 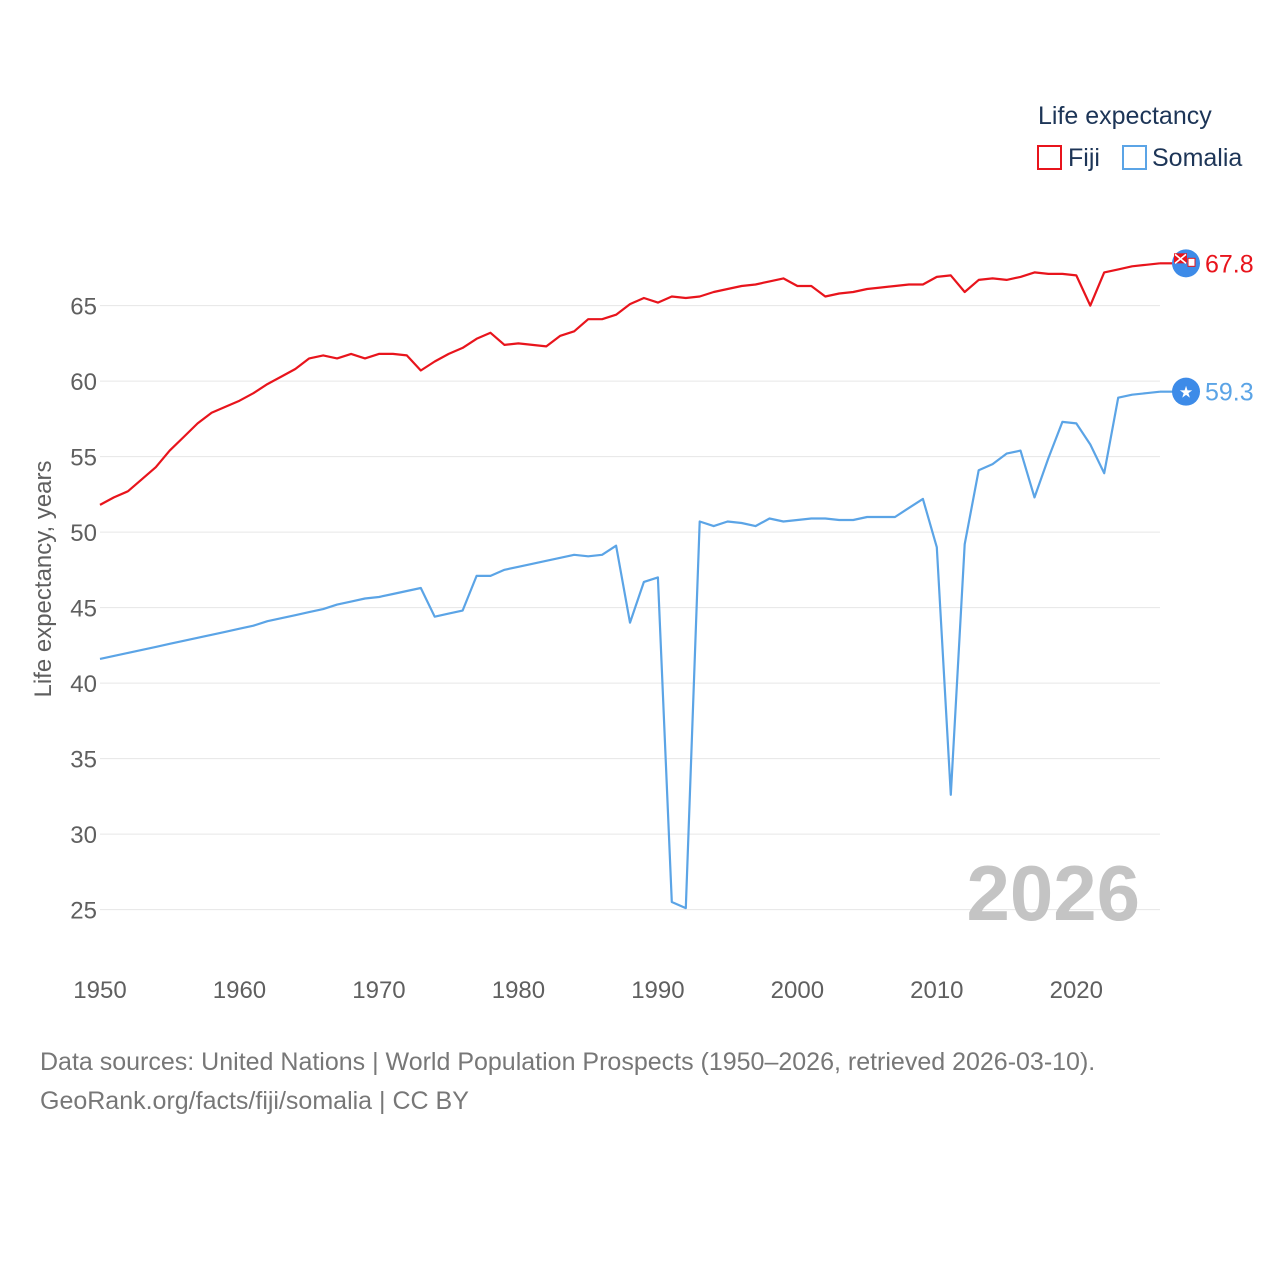 I want to click on fiji-flag-shield, so click(x=1191, y=262).